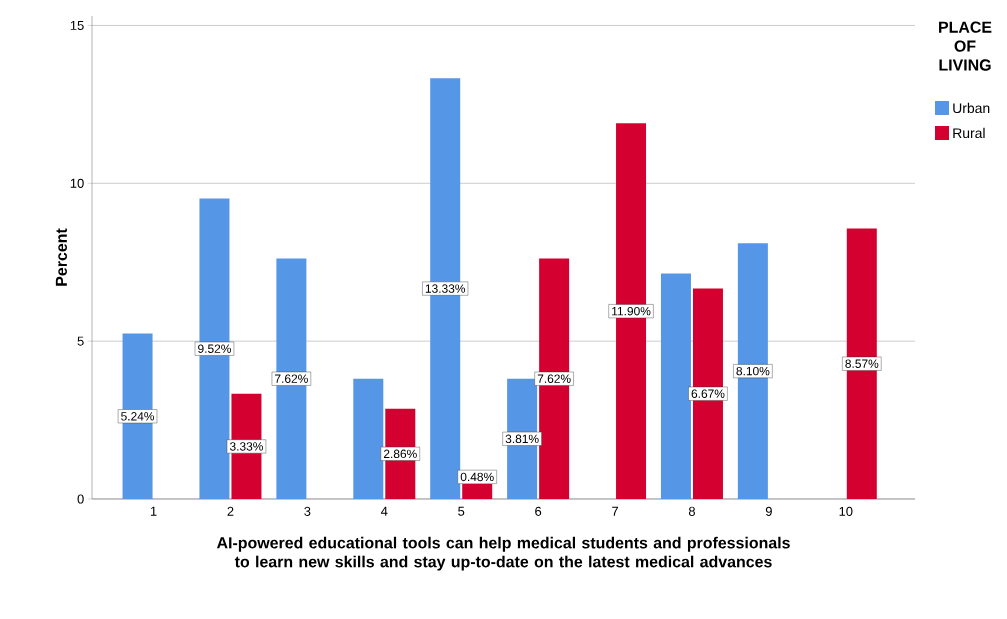  What do you see at coordinates (77, 25) in the screenshot?
I see `y-tick-label: 15` at bounding box center [77, 25].